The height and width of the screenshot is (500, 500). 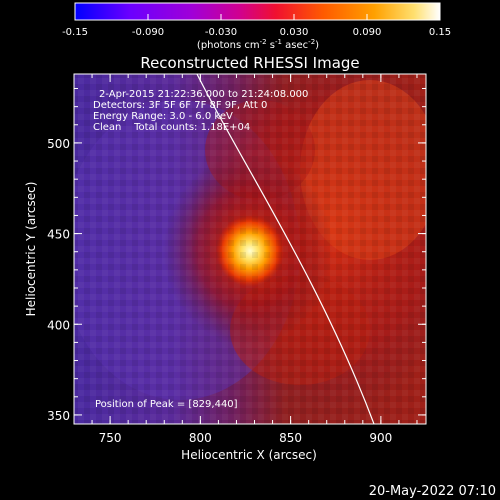 What do you see at coordinates (180, 105) in the screenshot?
I see `info-line-detectors: Detectors: 3F 5F 6F 7F 8F 9F, Att 0` at bounding box center [180, 105].